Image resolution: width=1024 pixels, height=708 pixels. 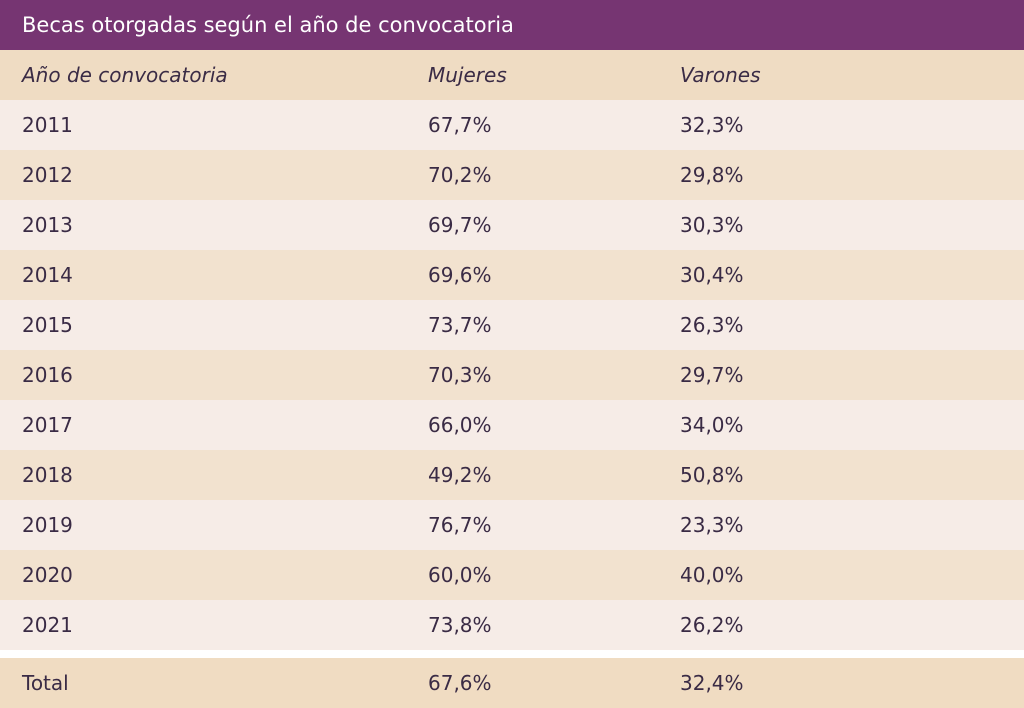 What do you see at coordinates (45, 683) in the screenshot?
I see `total-label: Total` at bounding box center [45, 683].